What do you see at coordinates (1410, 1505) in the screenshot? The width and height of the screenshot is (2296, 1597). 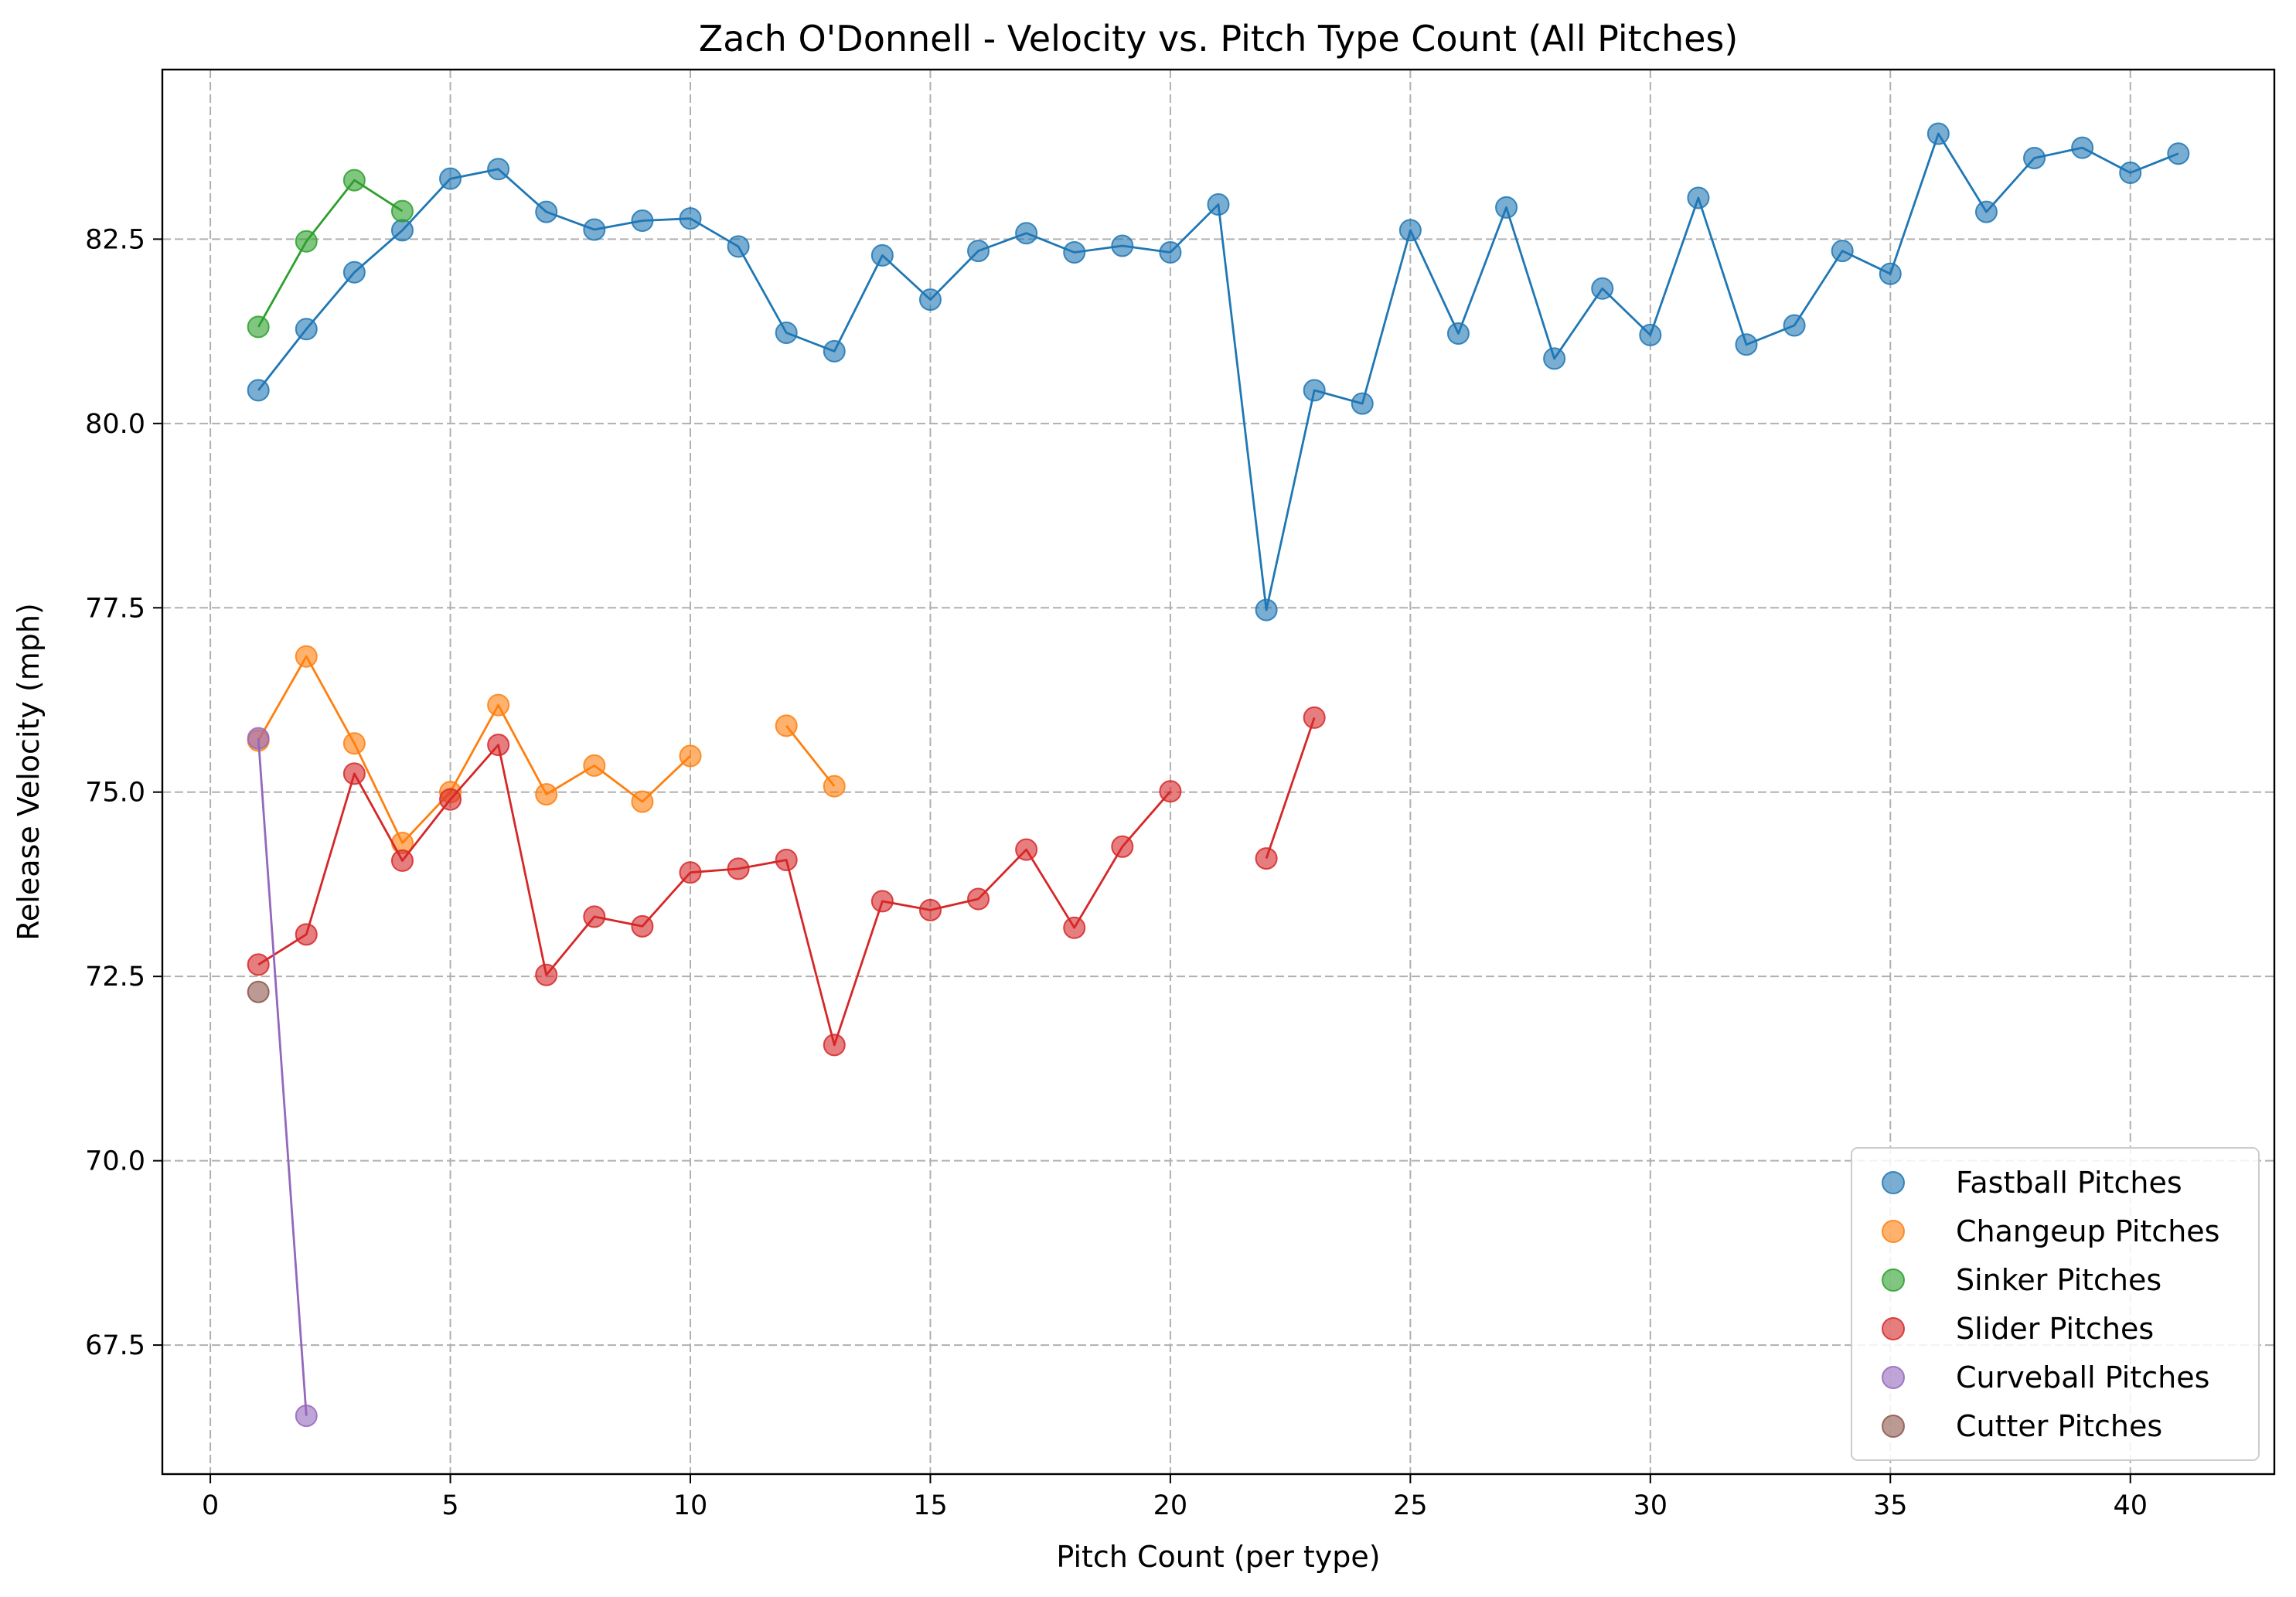 I see `x-tick-label: 25` at bounding box center [1410, 1505].